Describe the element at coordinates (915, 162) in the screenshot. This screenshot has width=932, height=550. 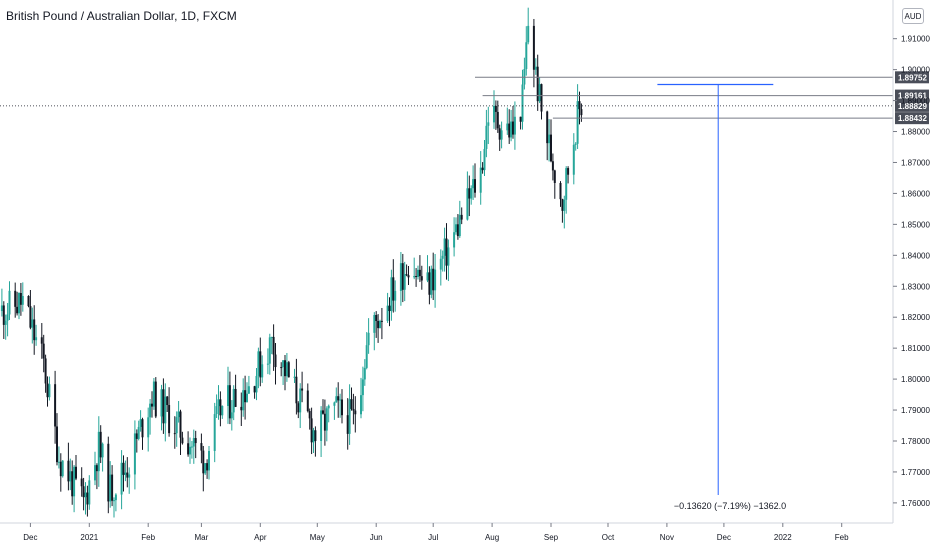
I see `price-tick-label: 1.87000` at that location.